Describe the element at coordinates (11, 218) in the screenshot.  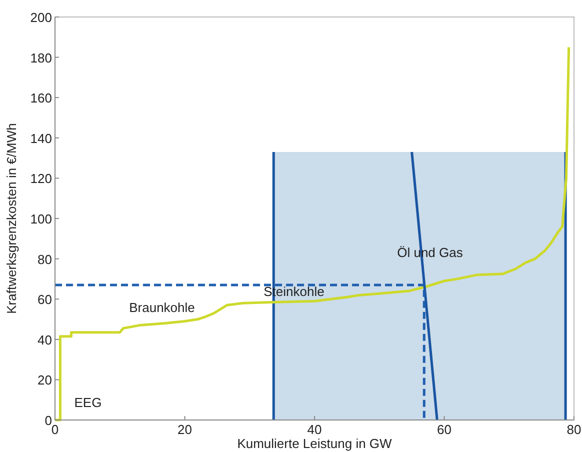
I see `y-axis-title: Kraftwerksgrenzkosten in €/MWh` at that location.